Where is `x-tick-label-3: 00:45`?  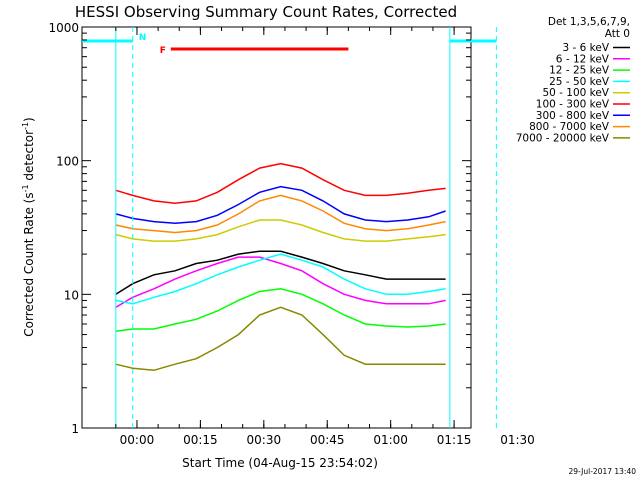
x-tick-label-3: 00:45 is located at coordinates (327, 440).